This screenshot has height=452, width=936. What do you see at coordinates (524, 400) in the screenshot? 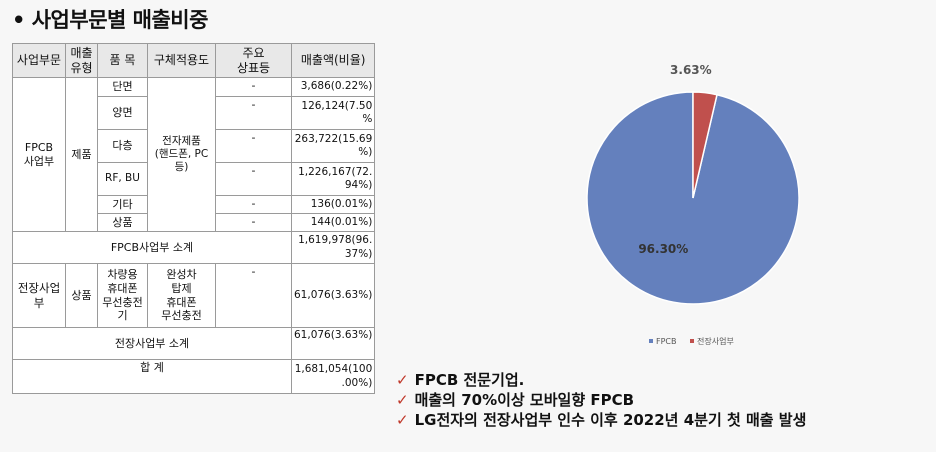
I see `bullet-text: 매출의 70%이상 모바일향 FPCB` at bounding box center [524, 400].